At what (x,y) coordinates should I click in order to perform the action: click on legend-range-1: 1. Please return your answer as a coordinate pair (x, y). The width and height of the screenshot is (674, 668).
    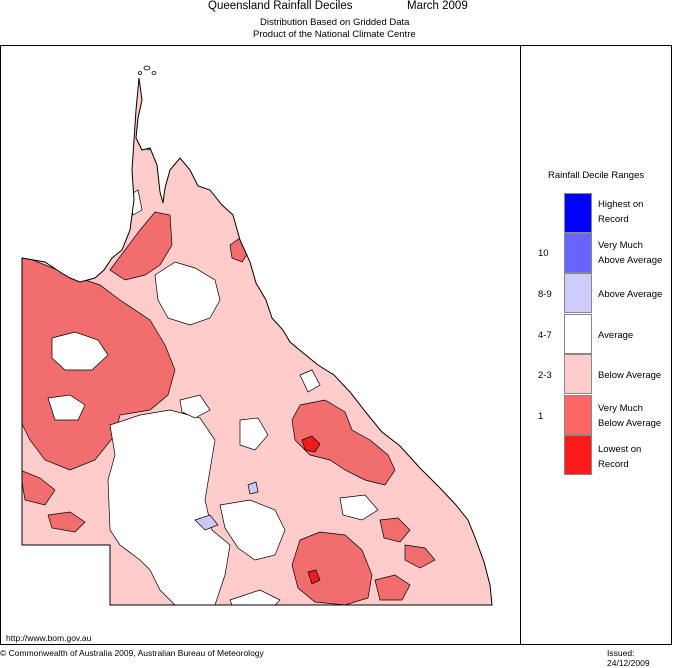
    Looking at the image, I should click on (541, 416).